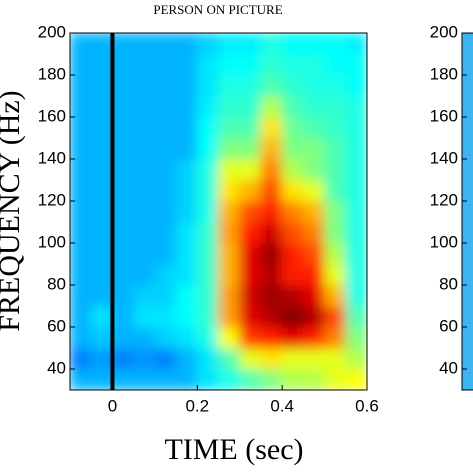 The width and height of the screenshot is (473, 473). Describe the element at coordinates (448, 367) in the screenshot. I see `y-tick-label: 40` at that location.